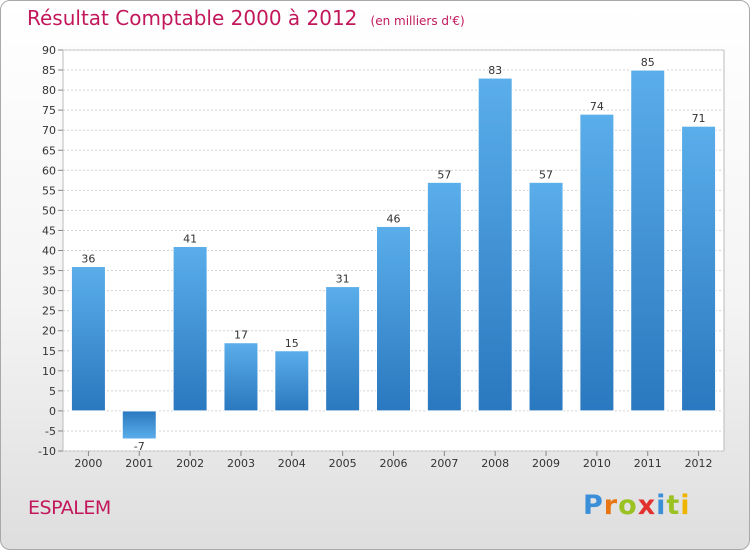 The image size is (750, 550). Describe the element at coordinates (647, 505) in the screenshot. I see `logo-letter: x` at that location.